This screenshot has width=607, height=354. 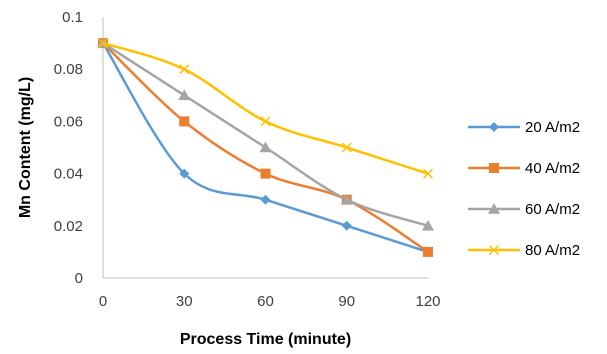 What do you see at coordinates (524, 209) in the screenshot?
I see `legend-item: 60 A/m2` at bounding box center [524, 209].